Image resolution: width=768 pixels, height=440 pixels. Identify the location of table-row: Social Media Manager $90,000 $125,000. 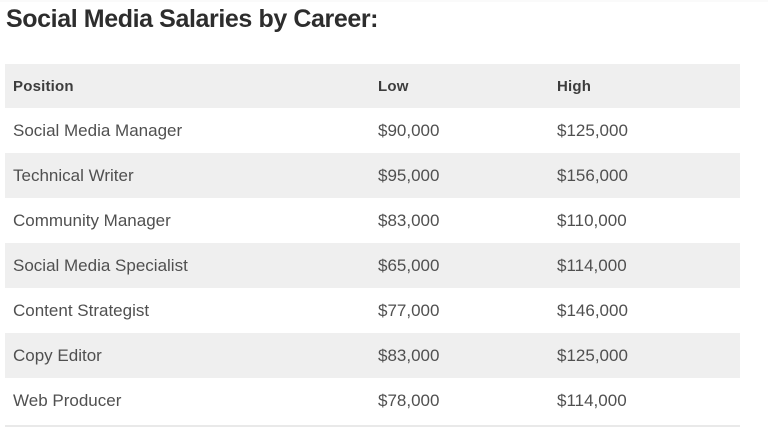
(372, 130).